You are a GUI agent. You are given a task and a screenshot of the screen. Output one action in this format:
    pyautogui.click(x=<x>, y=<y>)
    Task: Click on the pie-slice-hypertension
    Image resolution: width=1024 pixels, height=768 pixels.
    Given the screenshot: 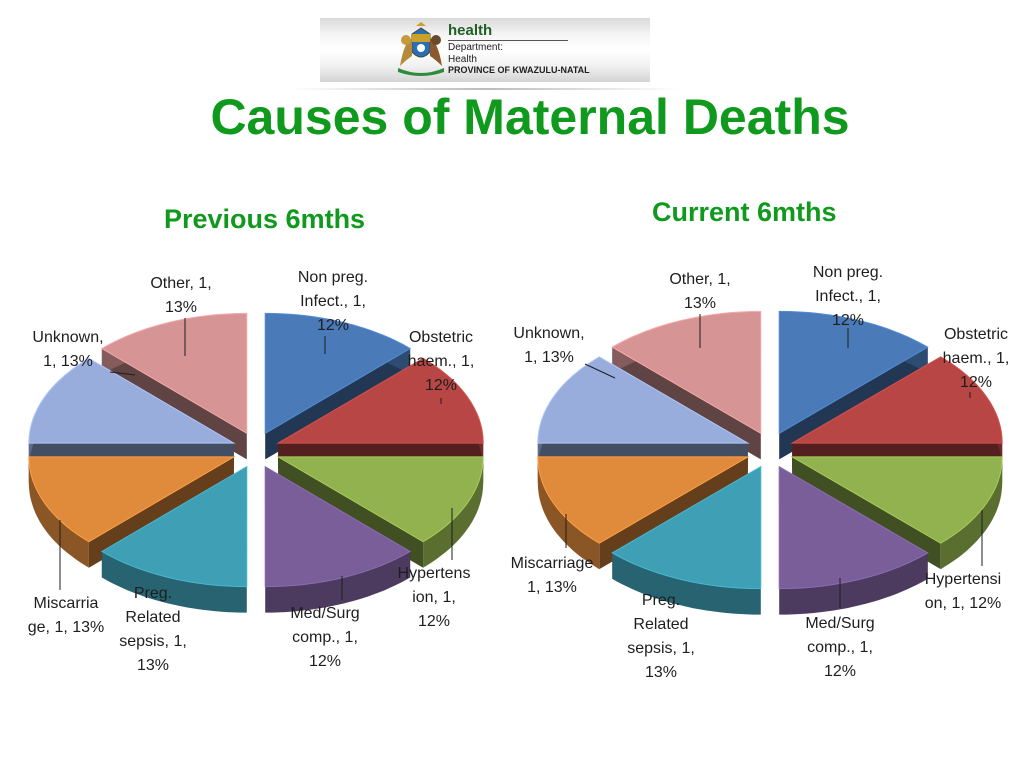 What is the action you would take?
    pyautogui.click(x=896, y=513)
    